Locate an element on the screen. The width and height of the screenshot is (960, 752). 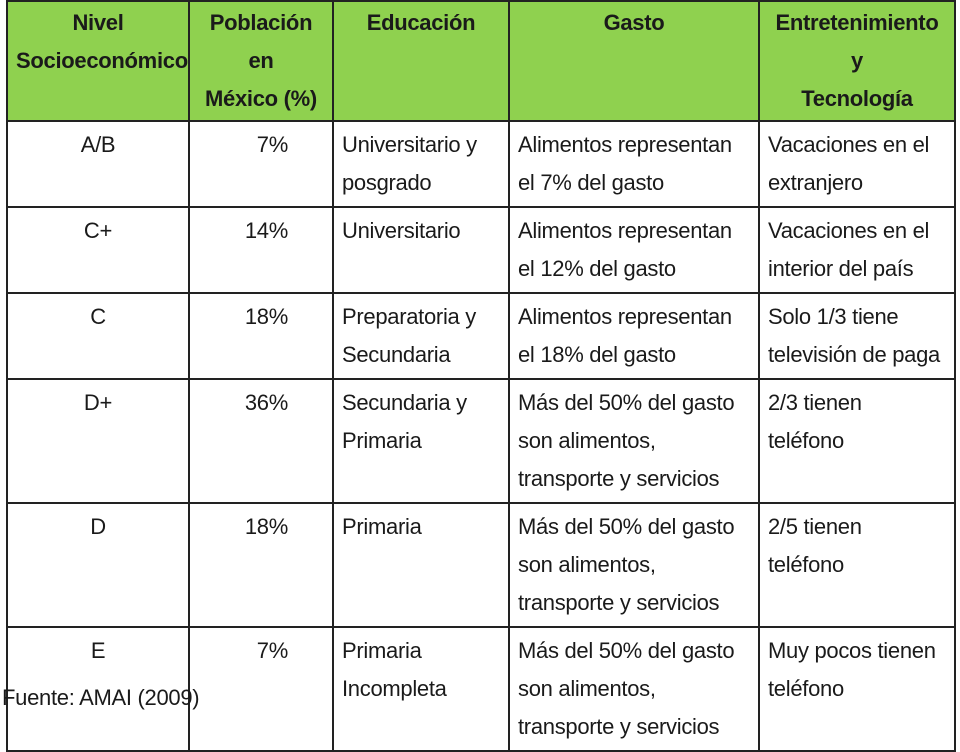
cell-educacion: Universitario is located at coordinates (421, 250).